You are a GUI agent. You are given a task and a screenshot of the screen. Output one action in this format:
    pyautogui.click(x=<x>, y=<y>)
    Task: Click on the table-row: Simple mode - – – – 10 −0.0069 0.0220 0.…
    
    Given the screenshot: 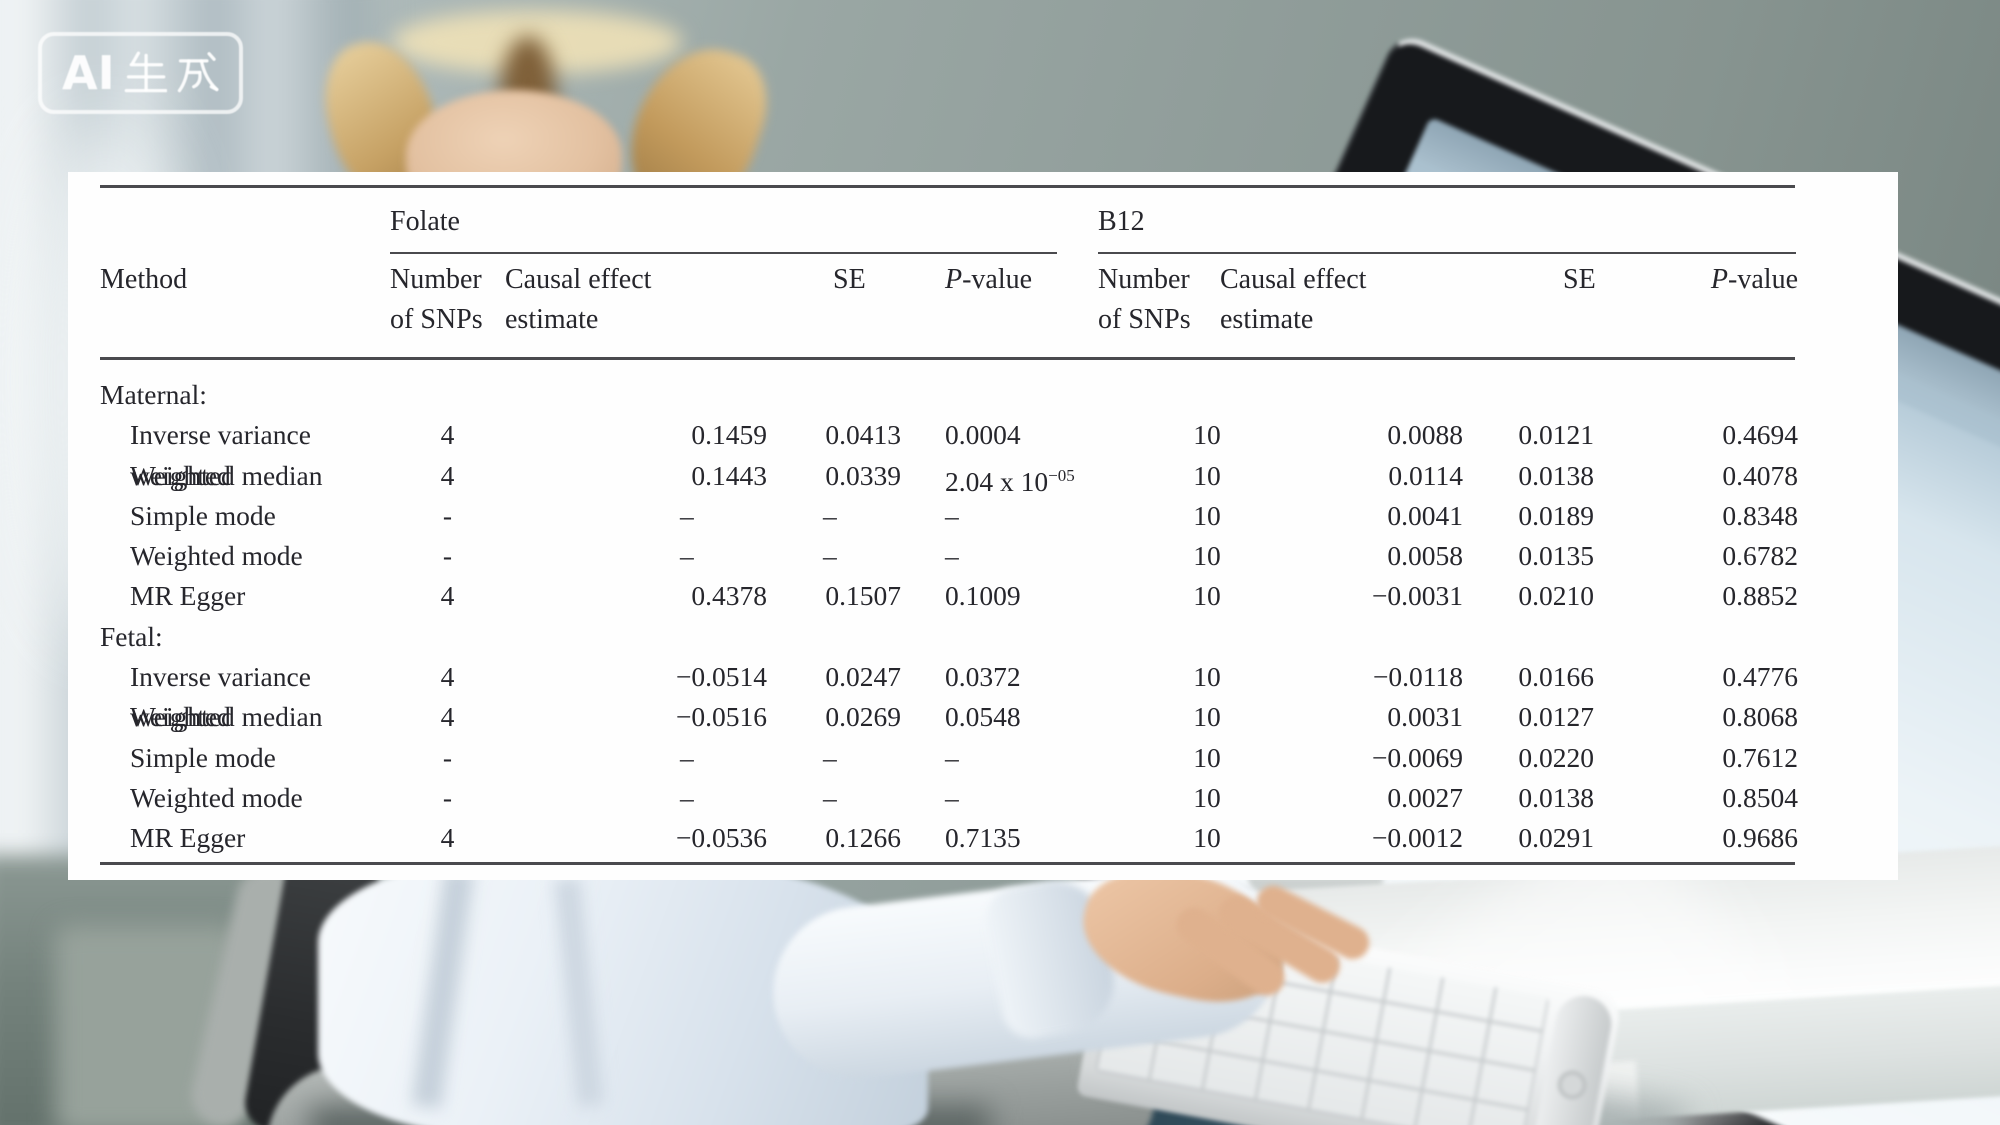 What is the action you would take?
    pyautogui.click(x=949, y=758)
    